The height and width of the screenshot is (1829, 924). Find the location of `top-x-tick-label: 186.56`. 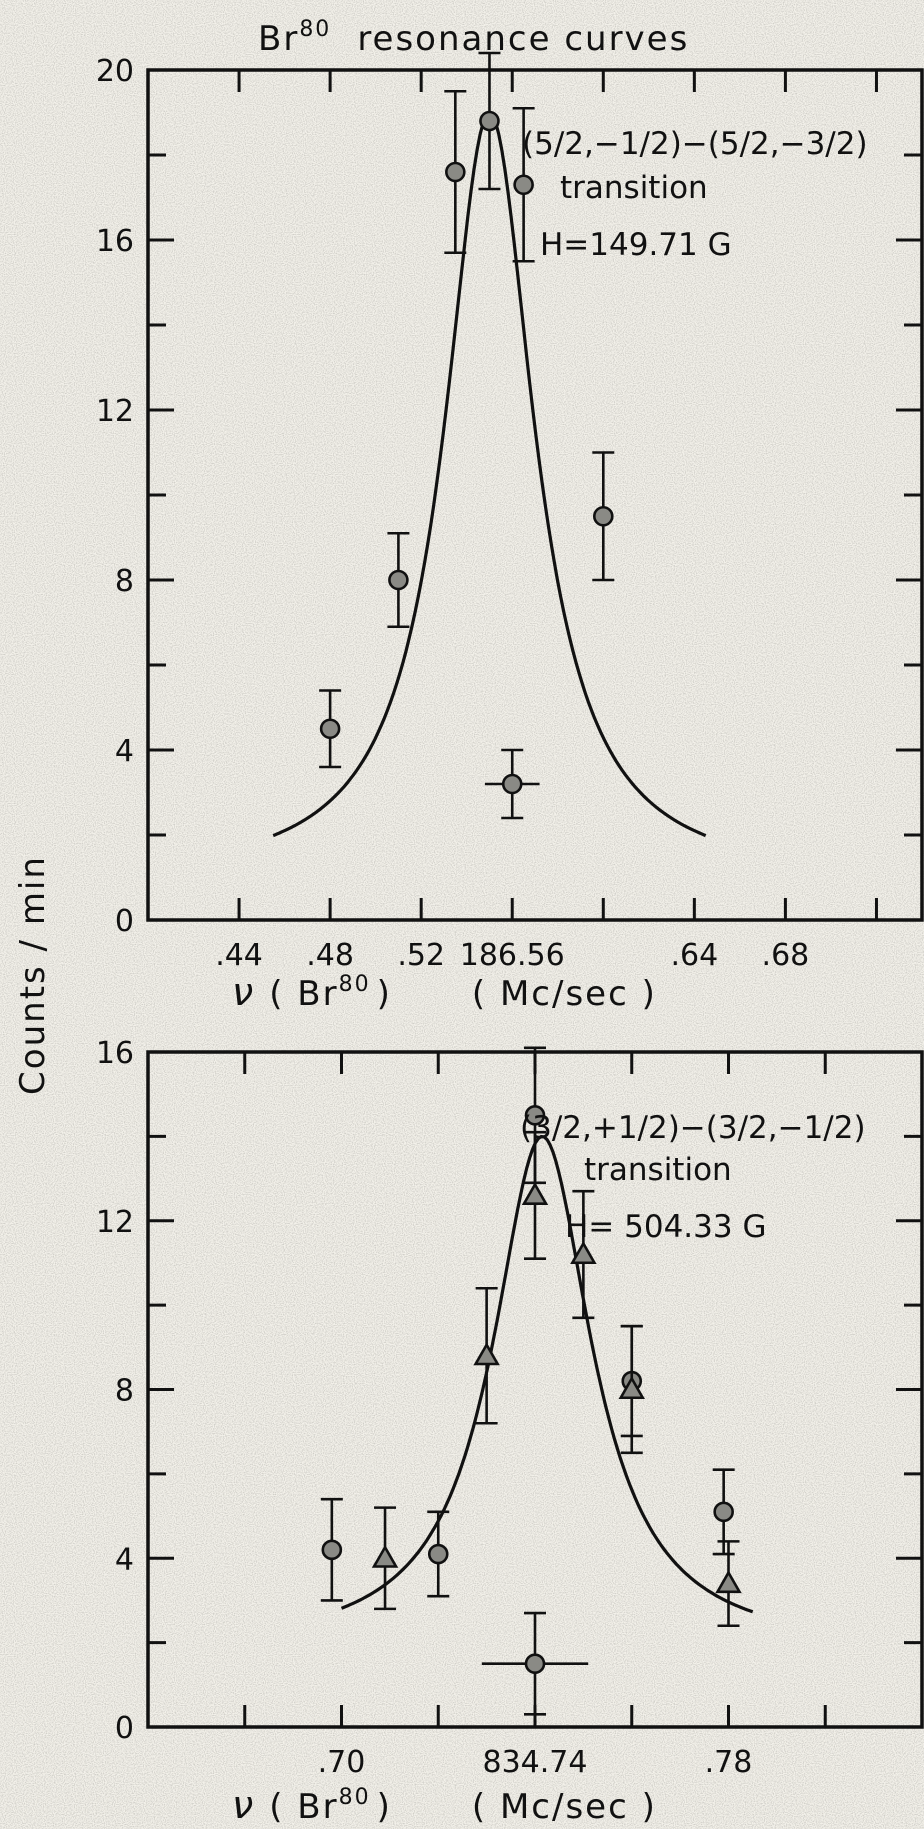

top-x-tick-label: 186.56 is located at coordinates (512, 955).